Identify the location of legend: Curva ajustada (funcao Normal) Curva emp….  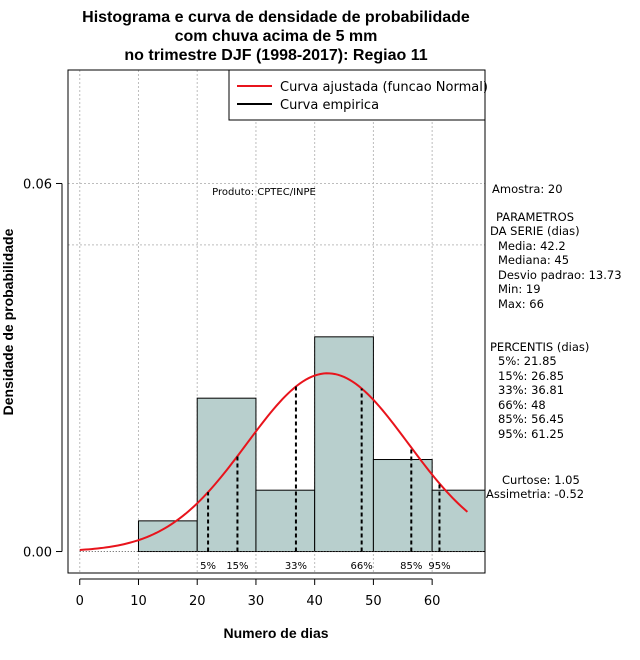
(358, 95).